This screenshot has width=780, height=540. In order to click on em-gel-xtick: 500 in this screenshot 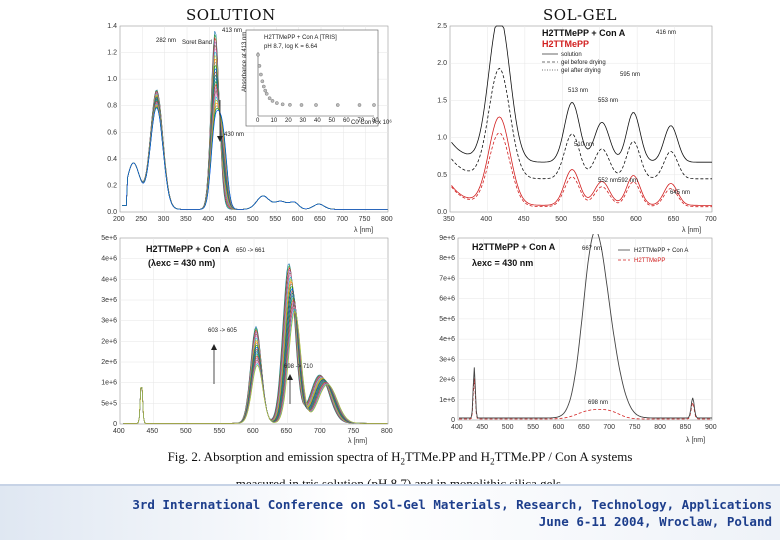, I will do `click(508, 427)`.